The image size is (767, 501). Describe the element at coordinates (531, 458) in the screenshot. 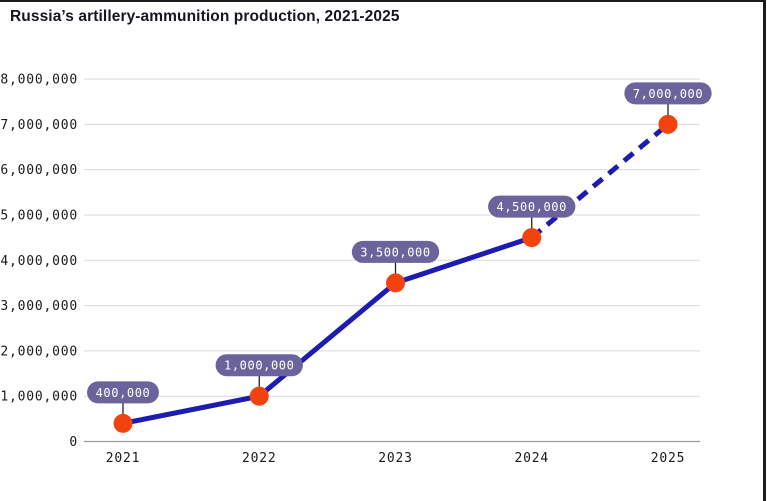

I see `x-tick-label: 2024` at that location.